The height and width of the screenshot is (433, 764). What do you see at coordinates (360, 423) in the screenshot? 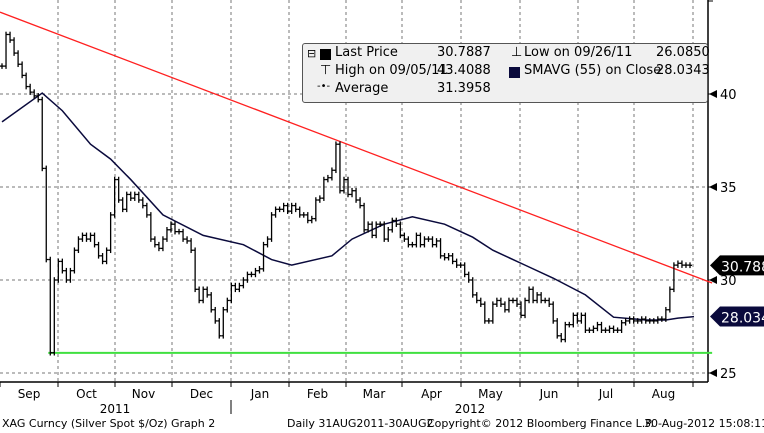
I see `footer-range: Daily 31AUG2011-30AUG2` at bounding box center [360, 423].